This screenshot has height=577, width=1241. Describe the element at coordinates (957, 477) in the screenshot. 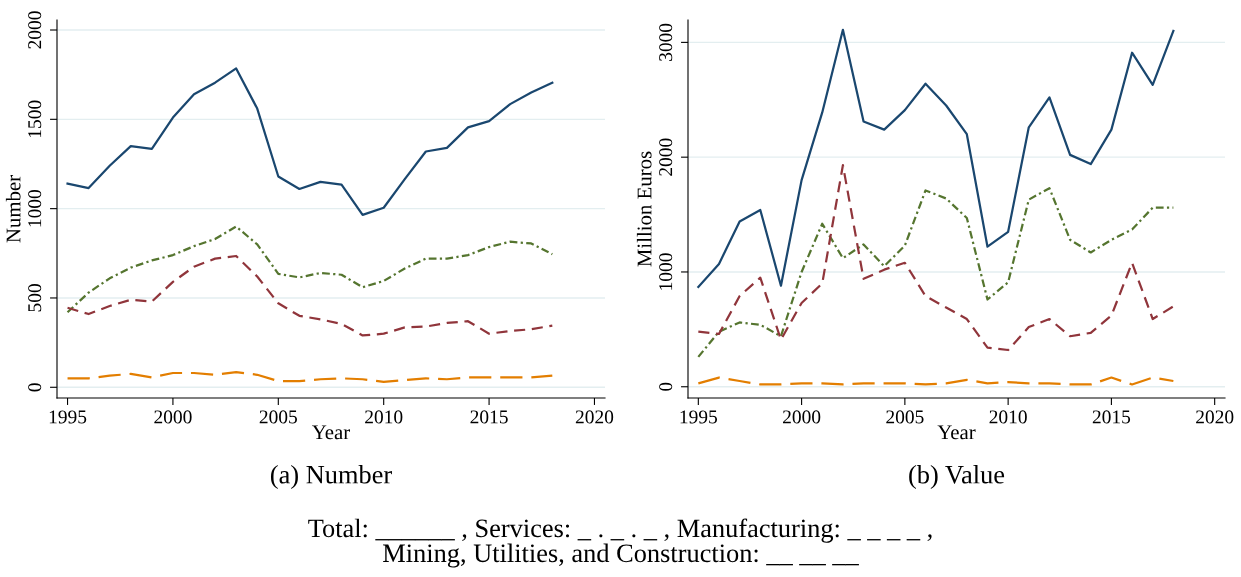

I see `text: (b) Value` at that location.